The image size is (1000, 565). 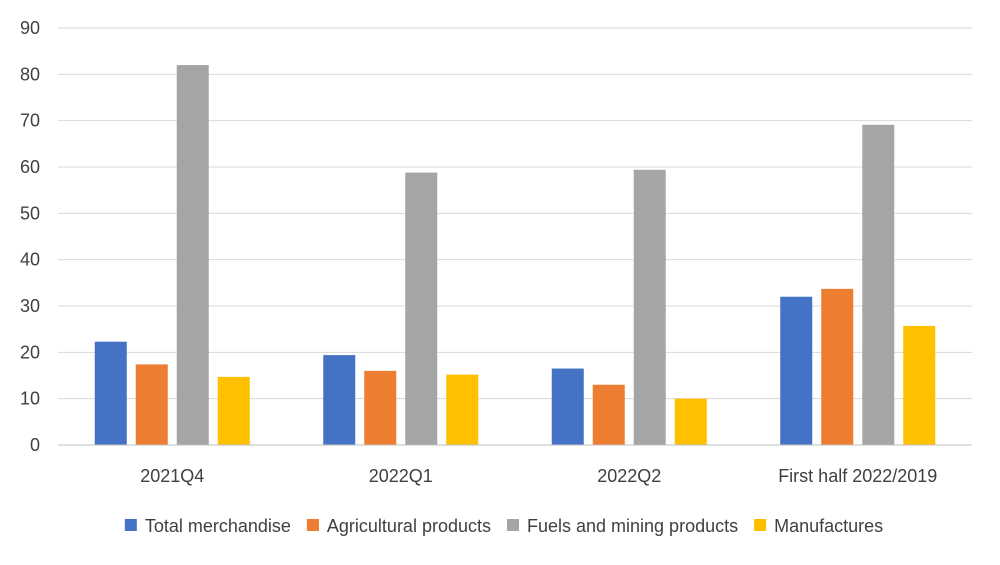 What do you see at coordinates (30, 213) in the screenshot?
I see `y-tick-label: 50` at bounding box center [30, 213].